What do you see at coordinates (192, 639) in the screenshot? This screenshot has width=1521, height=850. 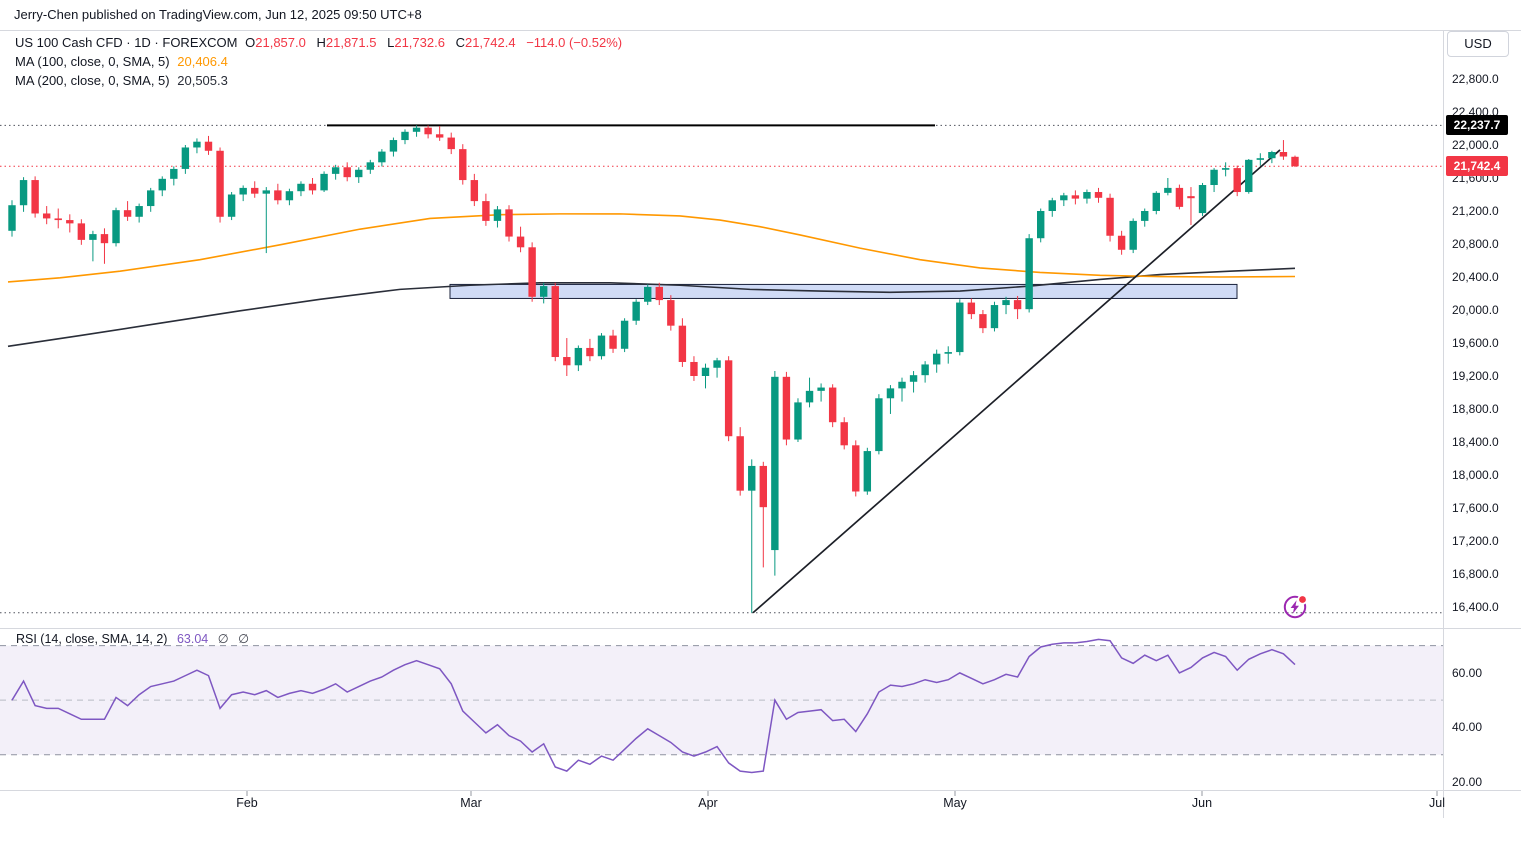 I see `rsi-value: 63.04` at bounding box center [192, 639].